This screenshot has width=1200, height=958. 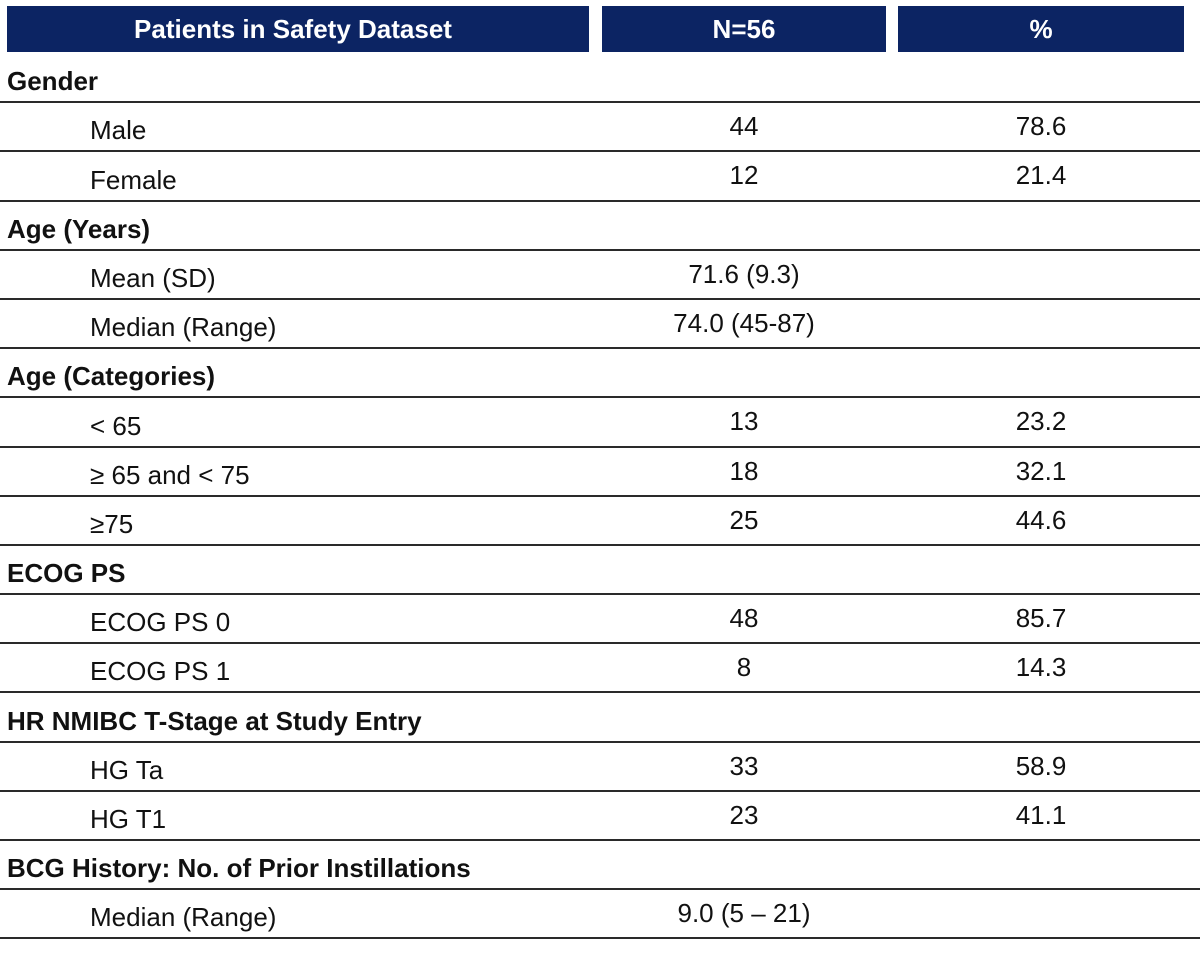 I want to click on table-row: HG T1 23 41.1, so click(x=600, y=816).